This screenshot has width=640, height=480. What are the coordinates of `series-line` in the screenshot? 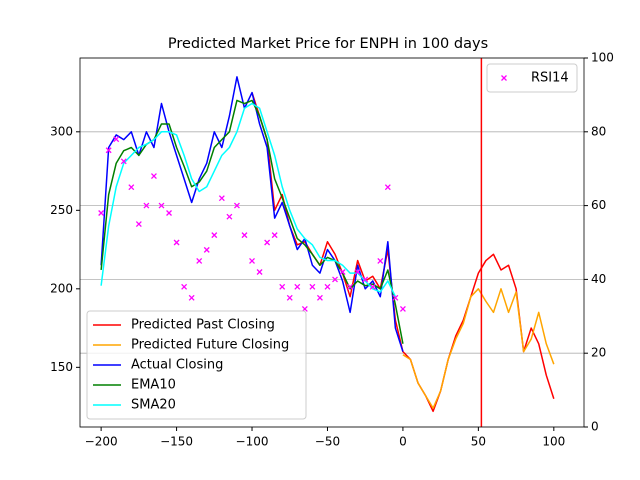 It's located at (478, 348).